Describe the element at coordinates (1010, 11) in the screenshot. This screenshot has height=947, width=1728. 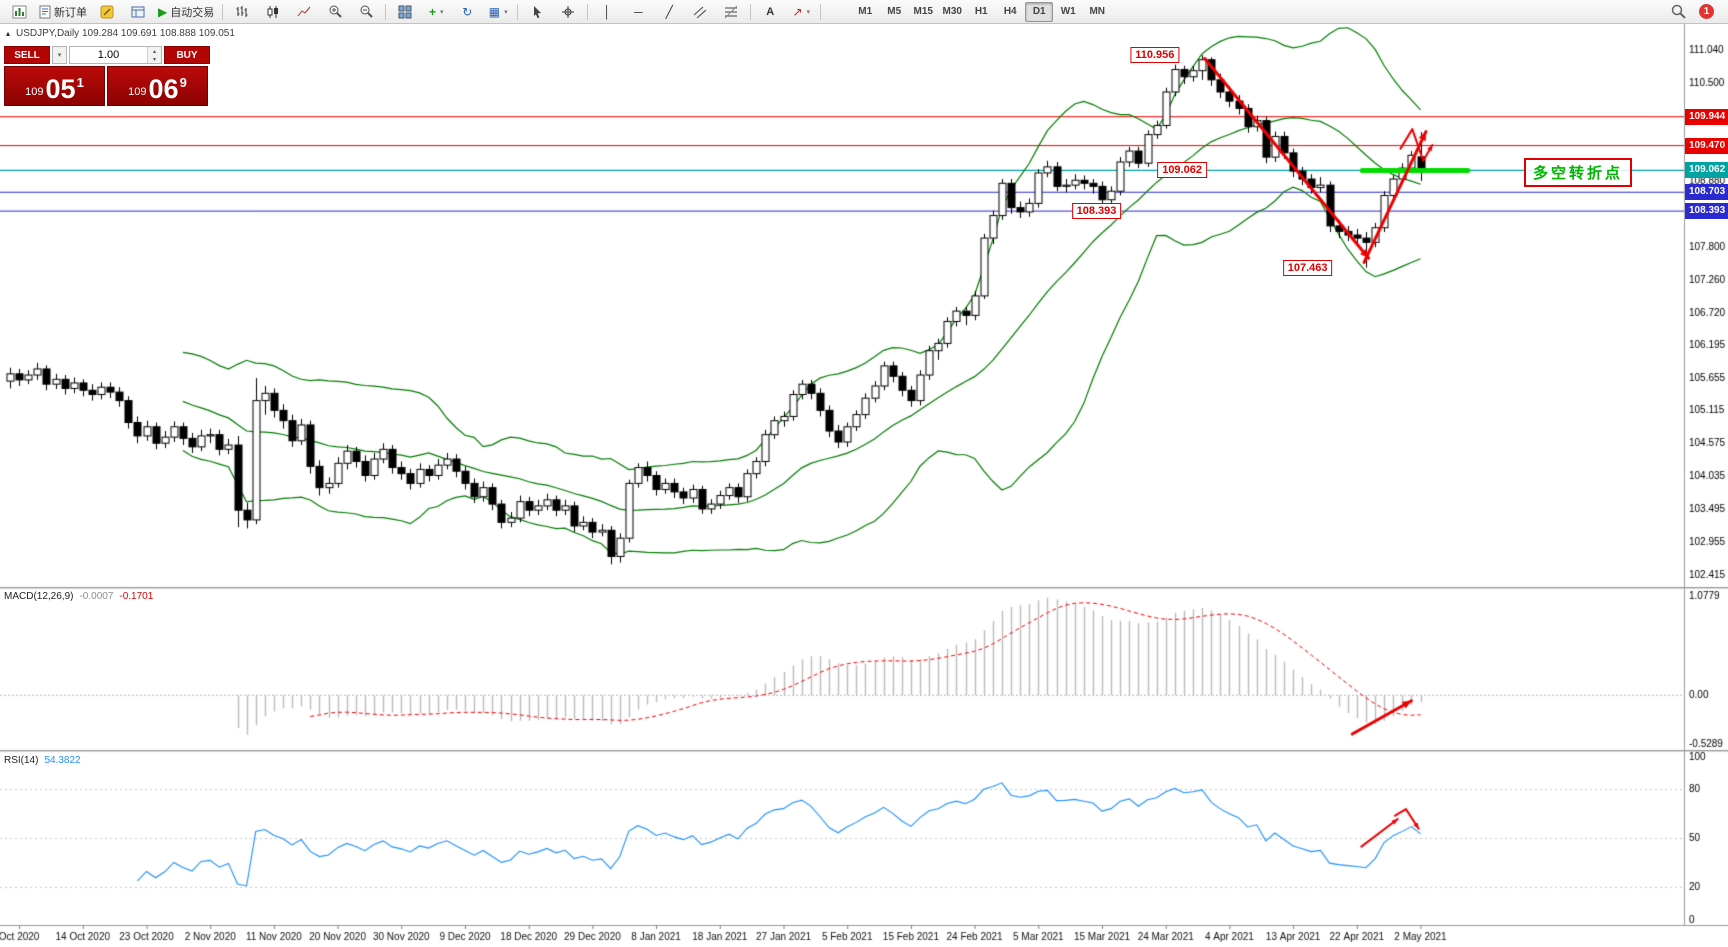
I see `timeframe-h4-button: H4` at that location.